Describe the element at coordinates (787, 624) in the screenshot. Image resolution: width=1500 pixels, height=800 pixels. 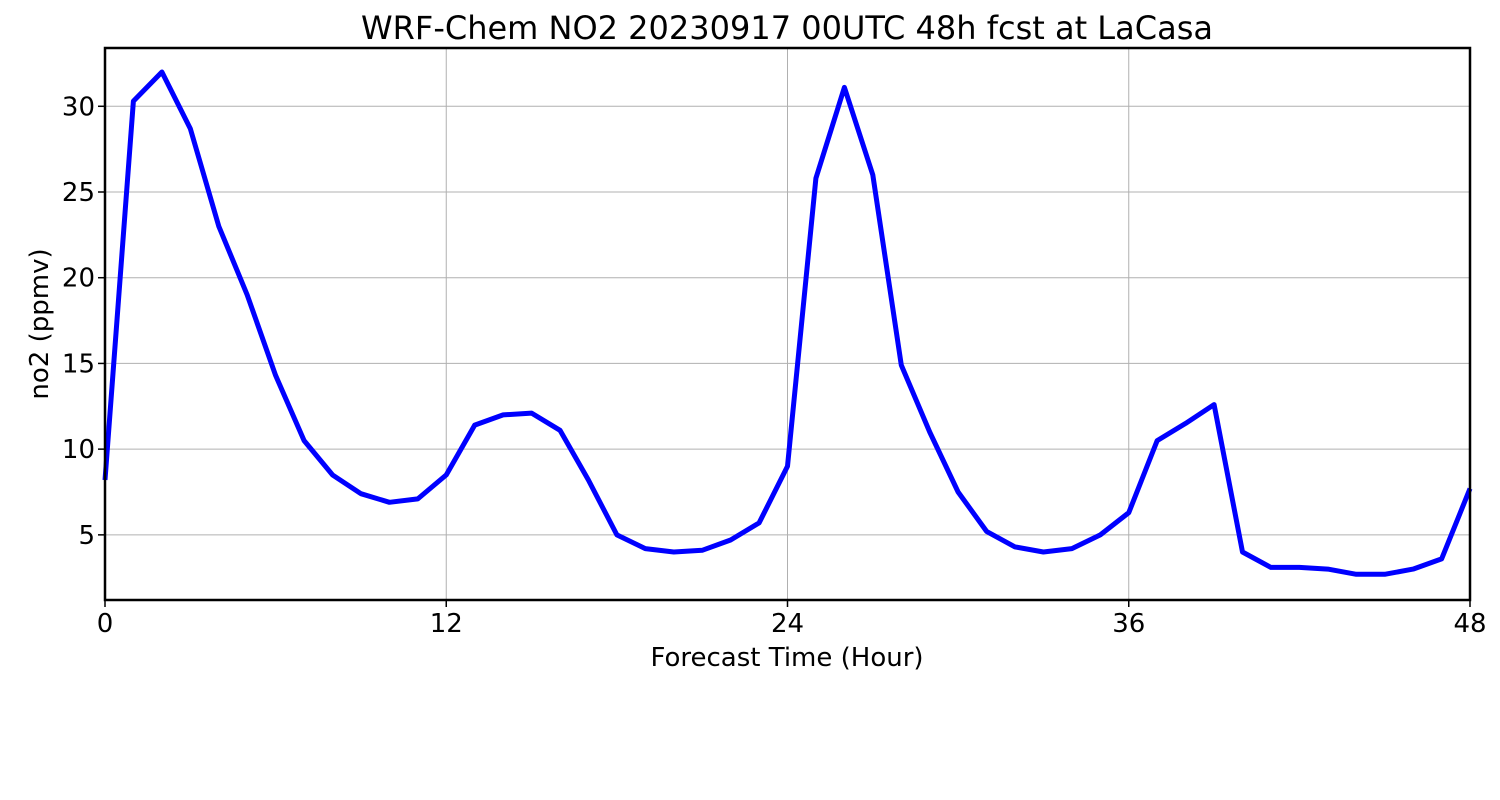
I see `x-tick-label: 24` at that location.